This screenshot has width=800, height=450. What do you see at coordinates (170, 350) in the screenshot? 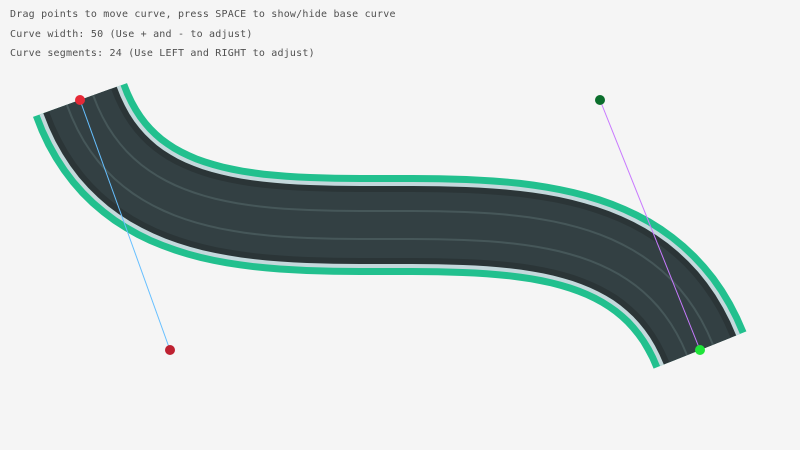
I see `start-control-point-handle` at bounding box center [170, 350].